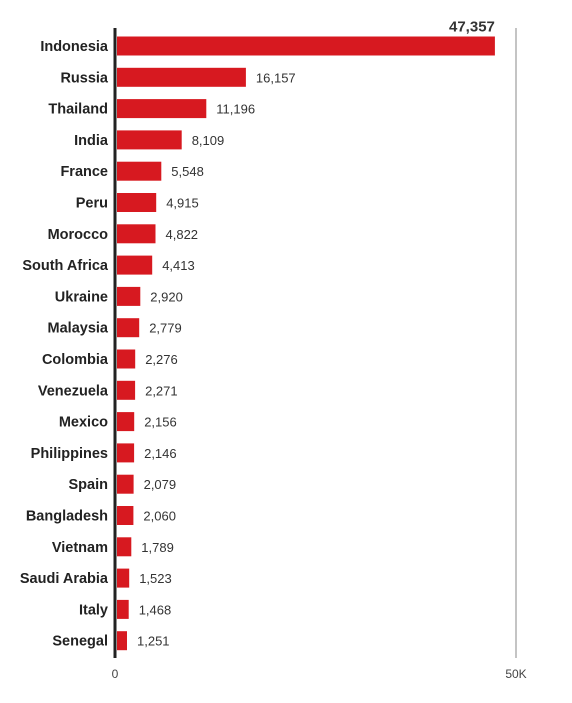 The image size is (572, 703). Describe the element at coordinates (149, 140) in the screenshot. I see `bar-india` at that location.